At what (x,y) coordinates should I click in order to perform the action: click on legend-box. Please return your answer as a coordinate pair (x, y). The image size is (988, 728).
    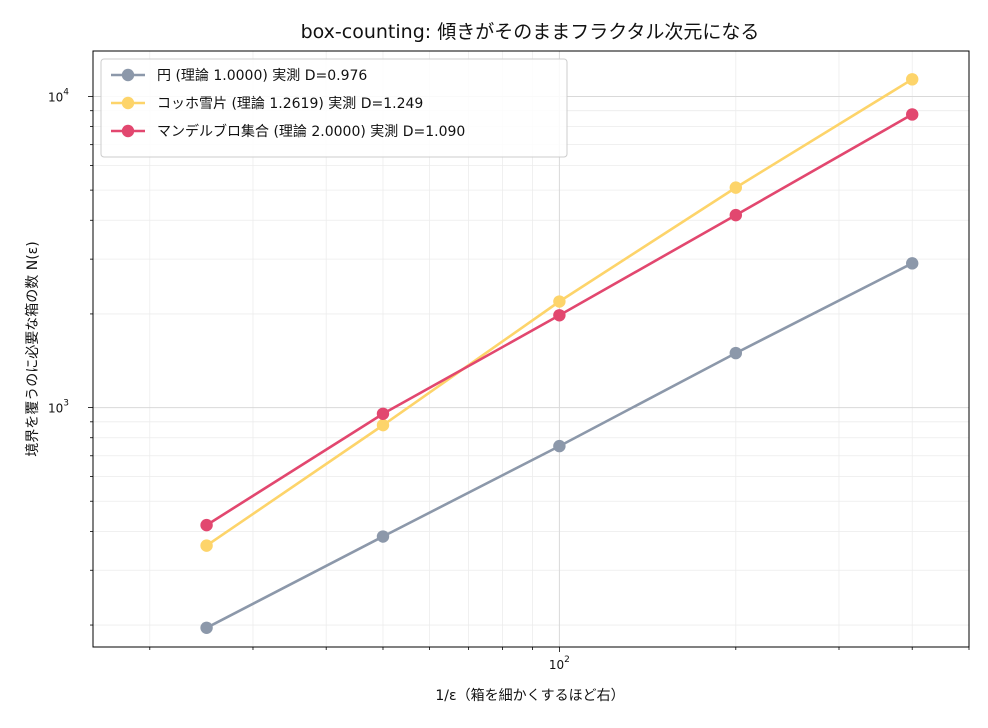
    Looking at the image, I should click on (334, 108).